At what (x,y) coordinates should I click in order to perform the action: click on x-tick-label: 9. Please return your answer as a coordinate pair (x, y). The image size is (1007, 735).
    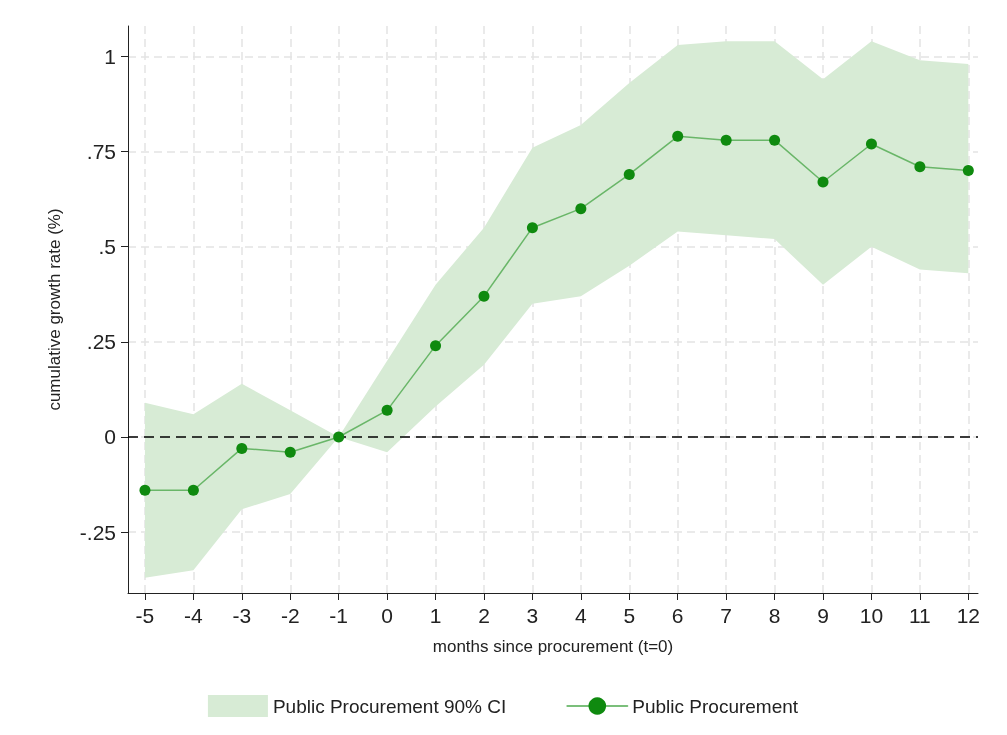
    Looking at the image, I should click on (823, 615).